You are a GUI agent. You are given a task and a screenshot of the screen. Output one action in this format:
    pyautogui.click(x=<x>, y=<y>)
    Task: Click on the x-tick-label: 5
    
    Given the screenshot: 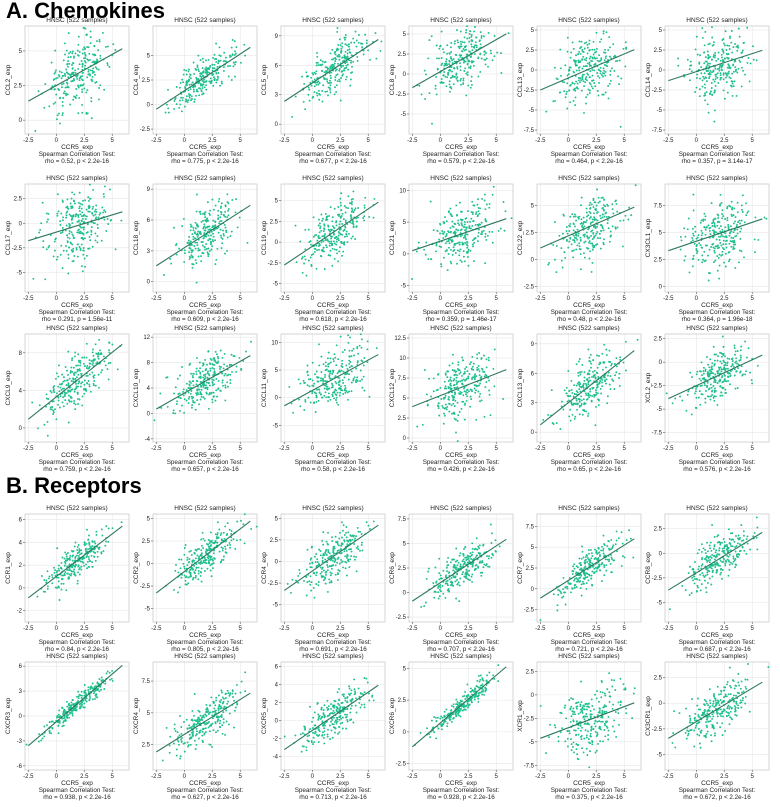 What is the action you would take?
    pyautogui.click(x=753, y=141)
    